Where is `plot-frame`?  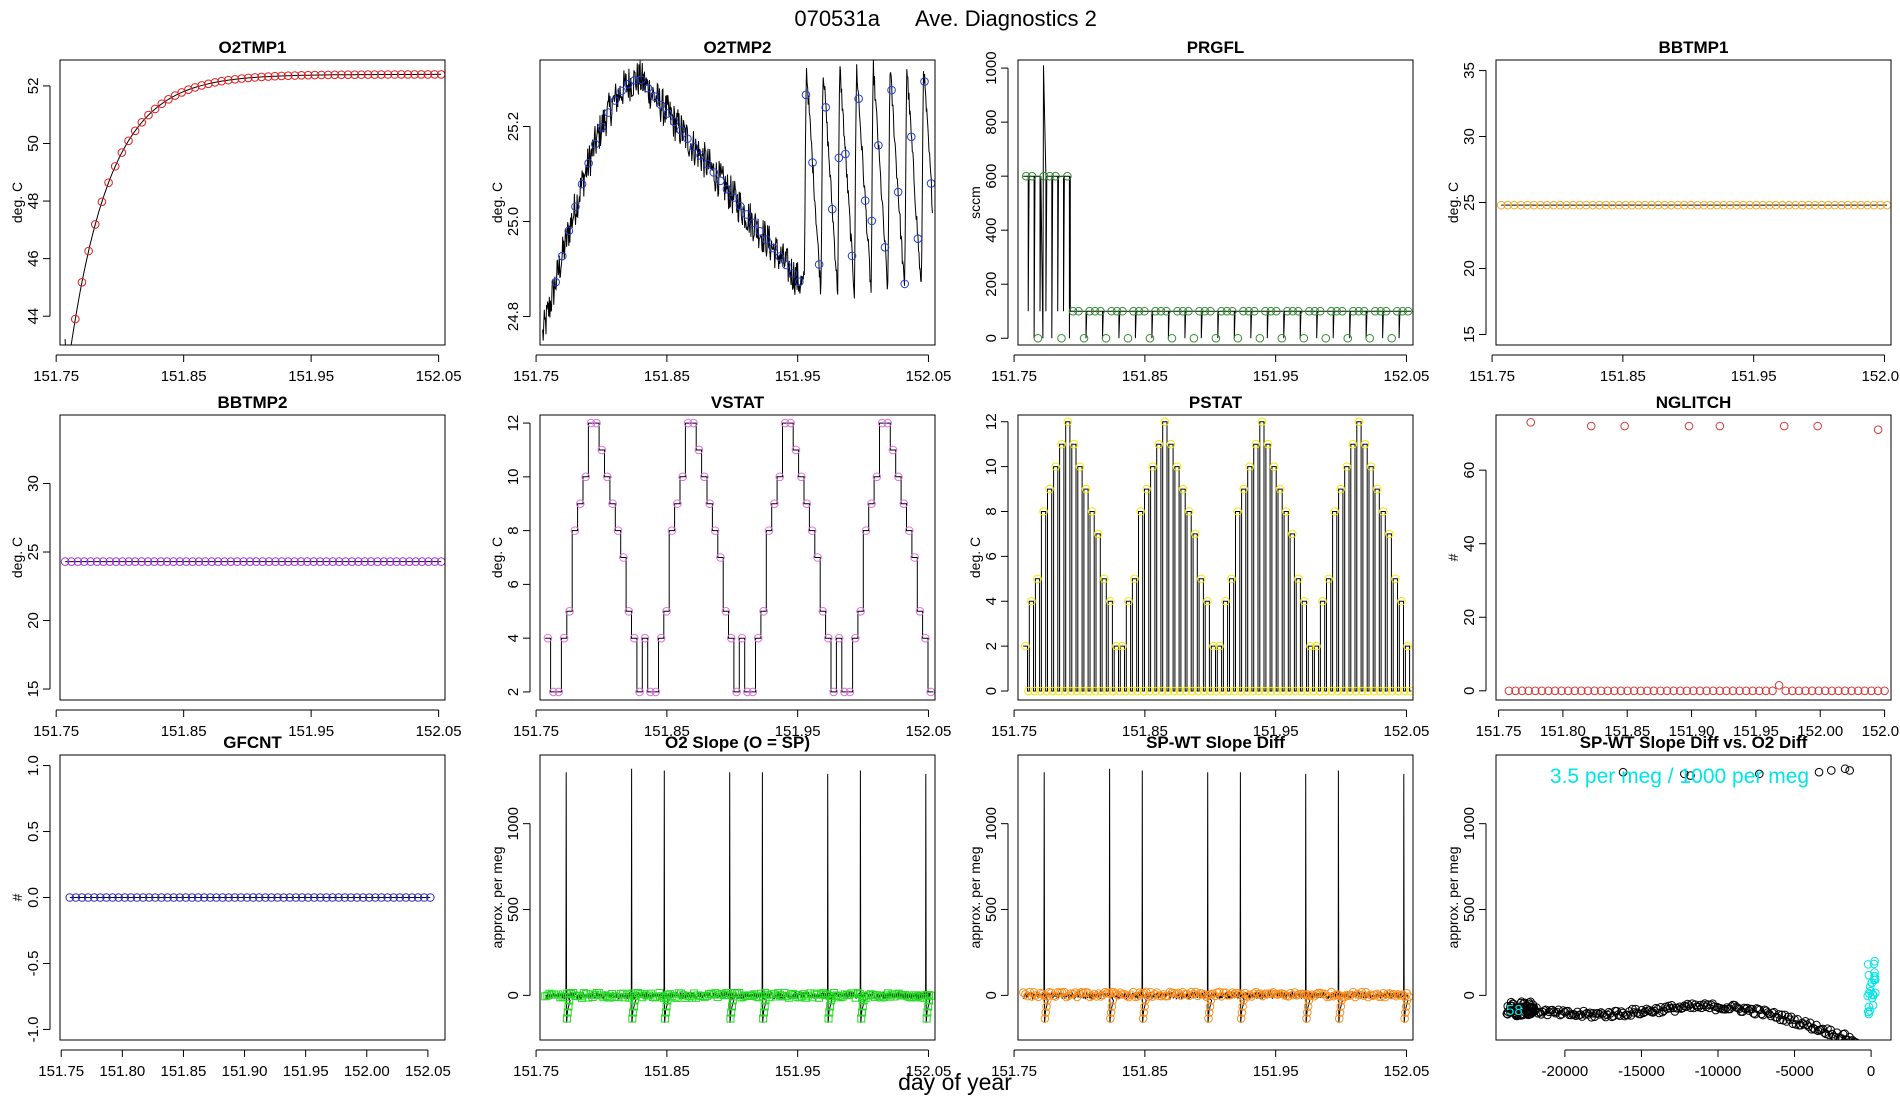 plot-frame is located at coordinates (1693, 557).